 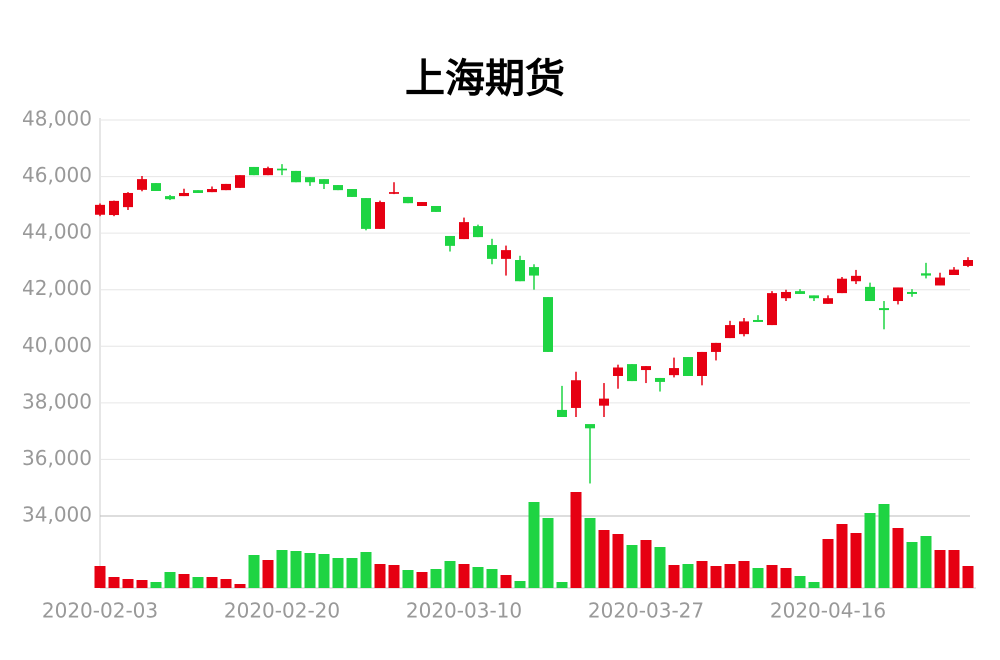 I want to click on y-tick-label: 44,000, so click(x=57, y=232).